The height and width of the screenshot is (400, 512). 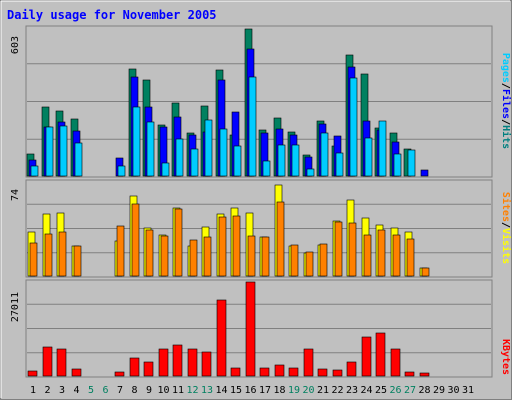 What do you see at coordinates (192, 390) in the screenshot?
I see `x-tick-label-day-12: 12` at bounding box center [192, 390].